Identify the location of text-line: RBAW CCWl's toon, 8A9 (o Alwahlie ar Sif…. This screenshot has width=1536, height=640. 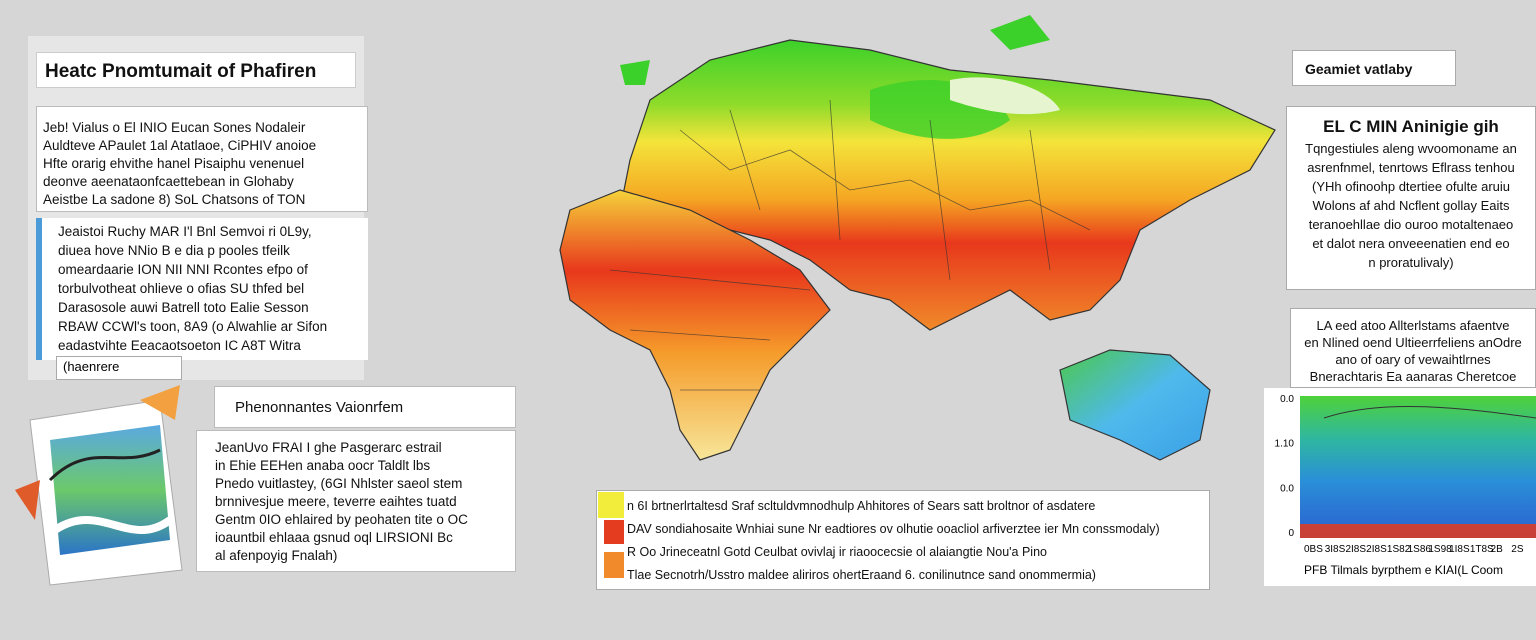
(193, 326).